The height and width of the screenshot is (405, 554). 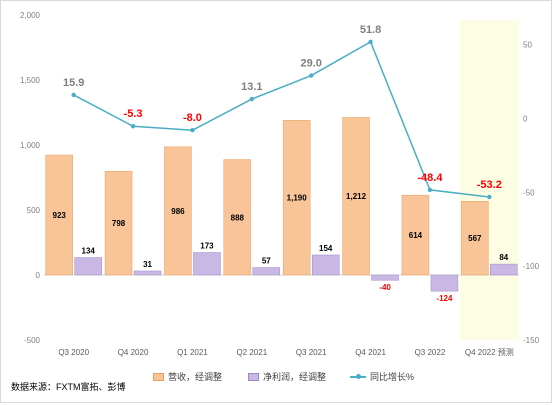 I want to click on net-profit-bar-label: 84, so click(x=503, y=257).